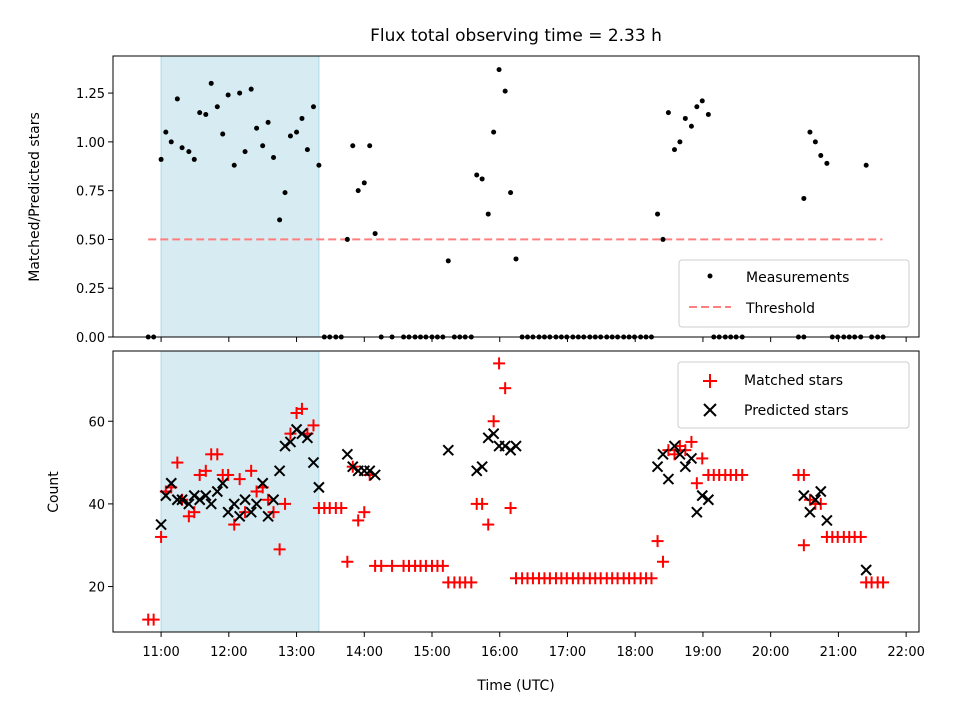 The width and height of the screenshot is (960, 720). What do you see at coordinates (515, 686) in the screenshot?
I see `x-axis-label: Time (UTC)` at bounding box center [515, 686].